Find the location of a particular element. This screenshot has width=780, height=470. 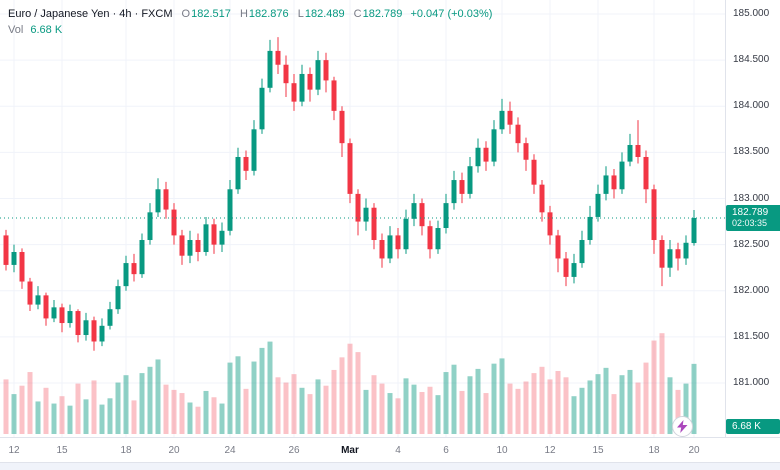

volume-label: Vol is located at coordinates (16, 30).